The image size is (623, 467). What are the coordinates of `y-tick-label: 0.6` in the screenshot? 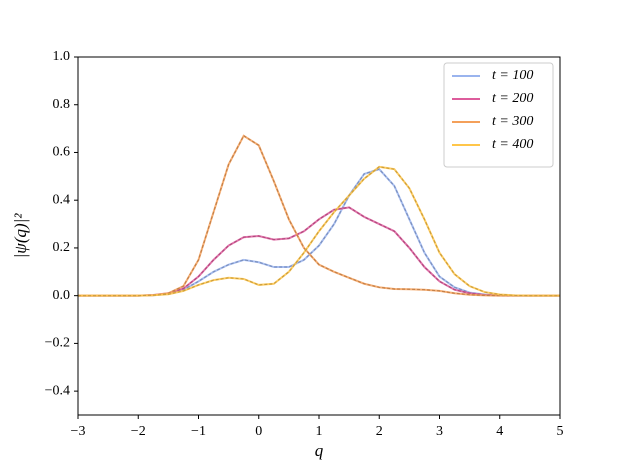 It's located at (62, 152).